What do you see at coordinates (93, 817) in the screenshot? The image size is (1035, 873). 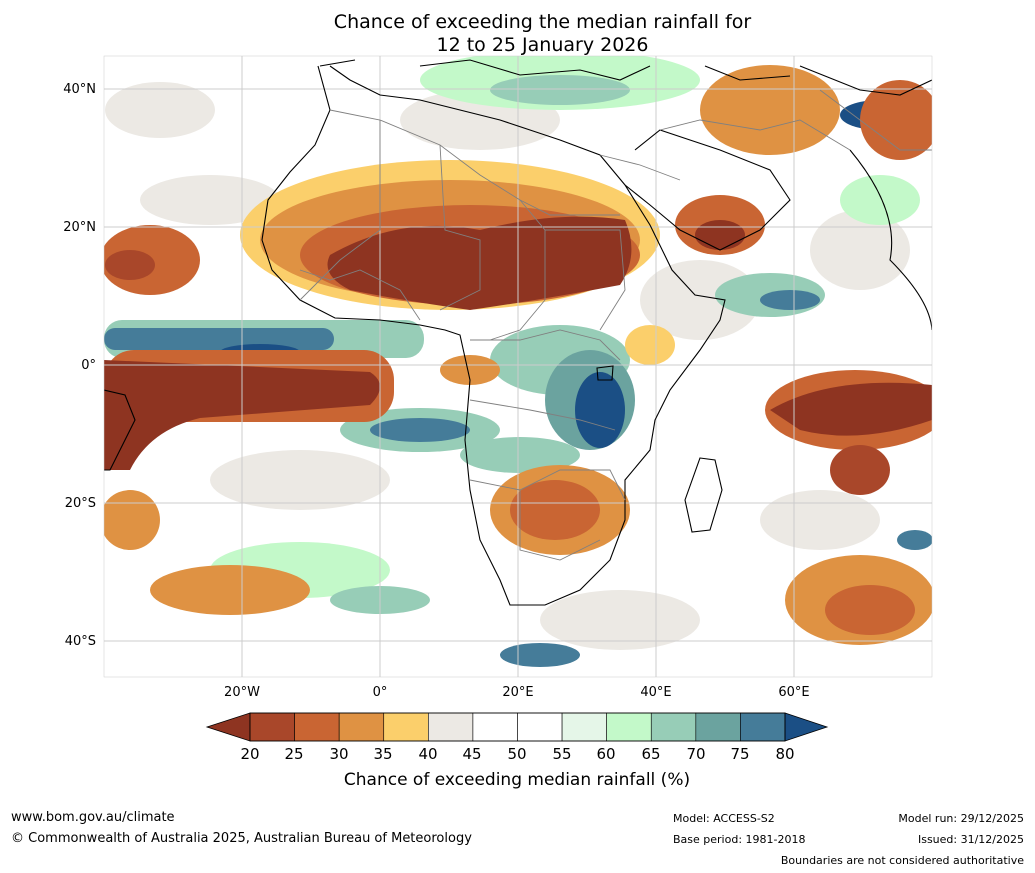 I see `website-link: www.bom.gov.au/climate` at bounding box center [93, 817].